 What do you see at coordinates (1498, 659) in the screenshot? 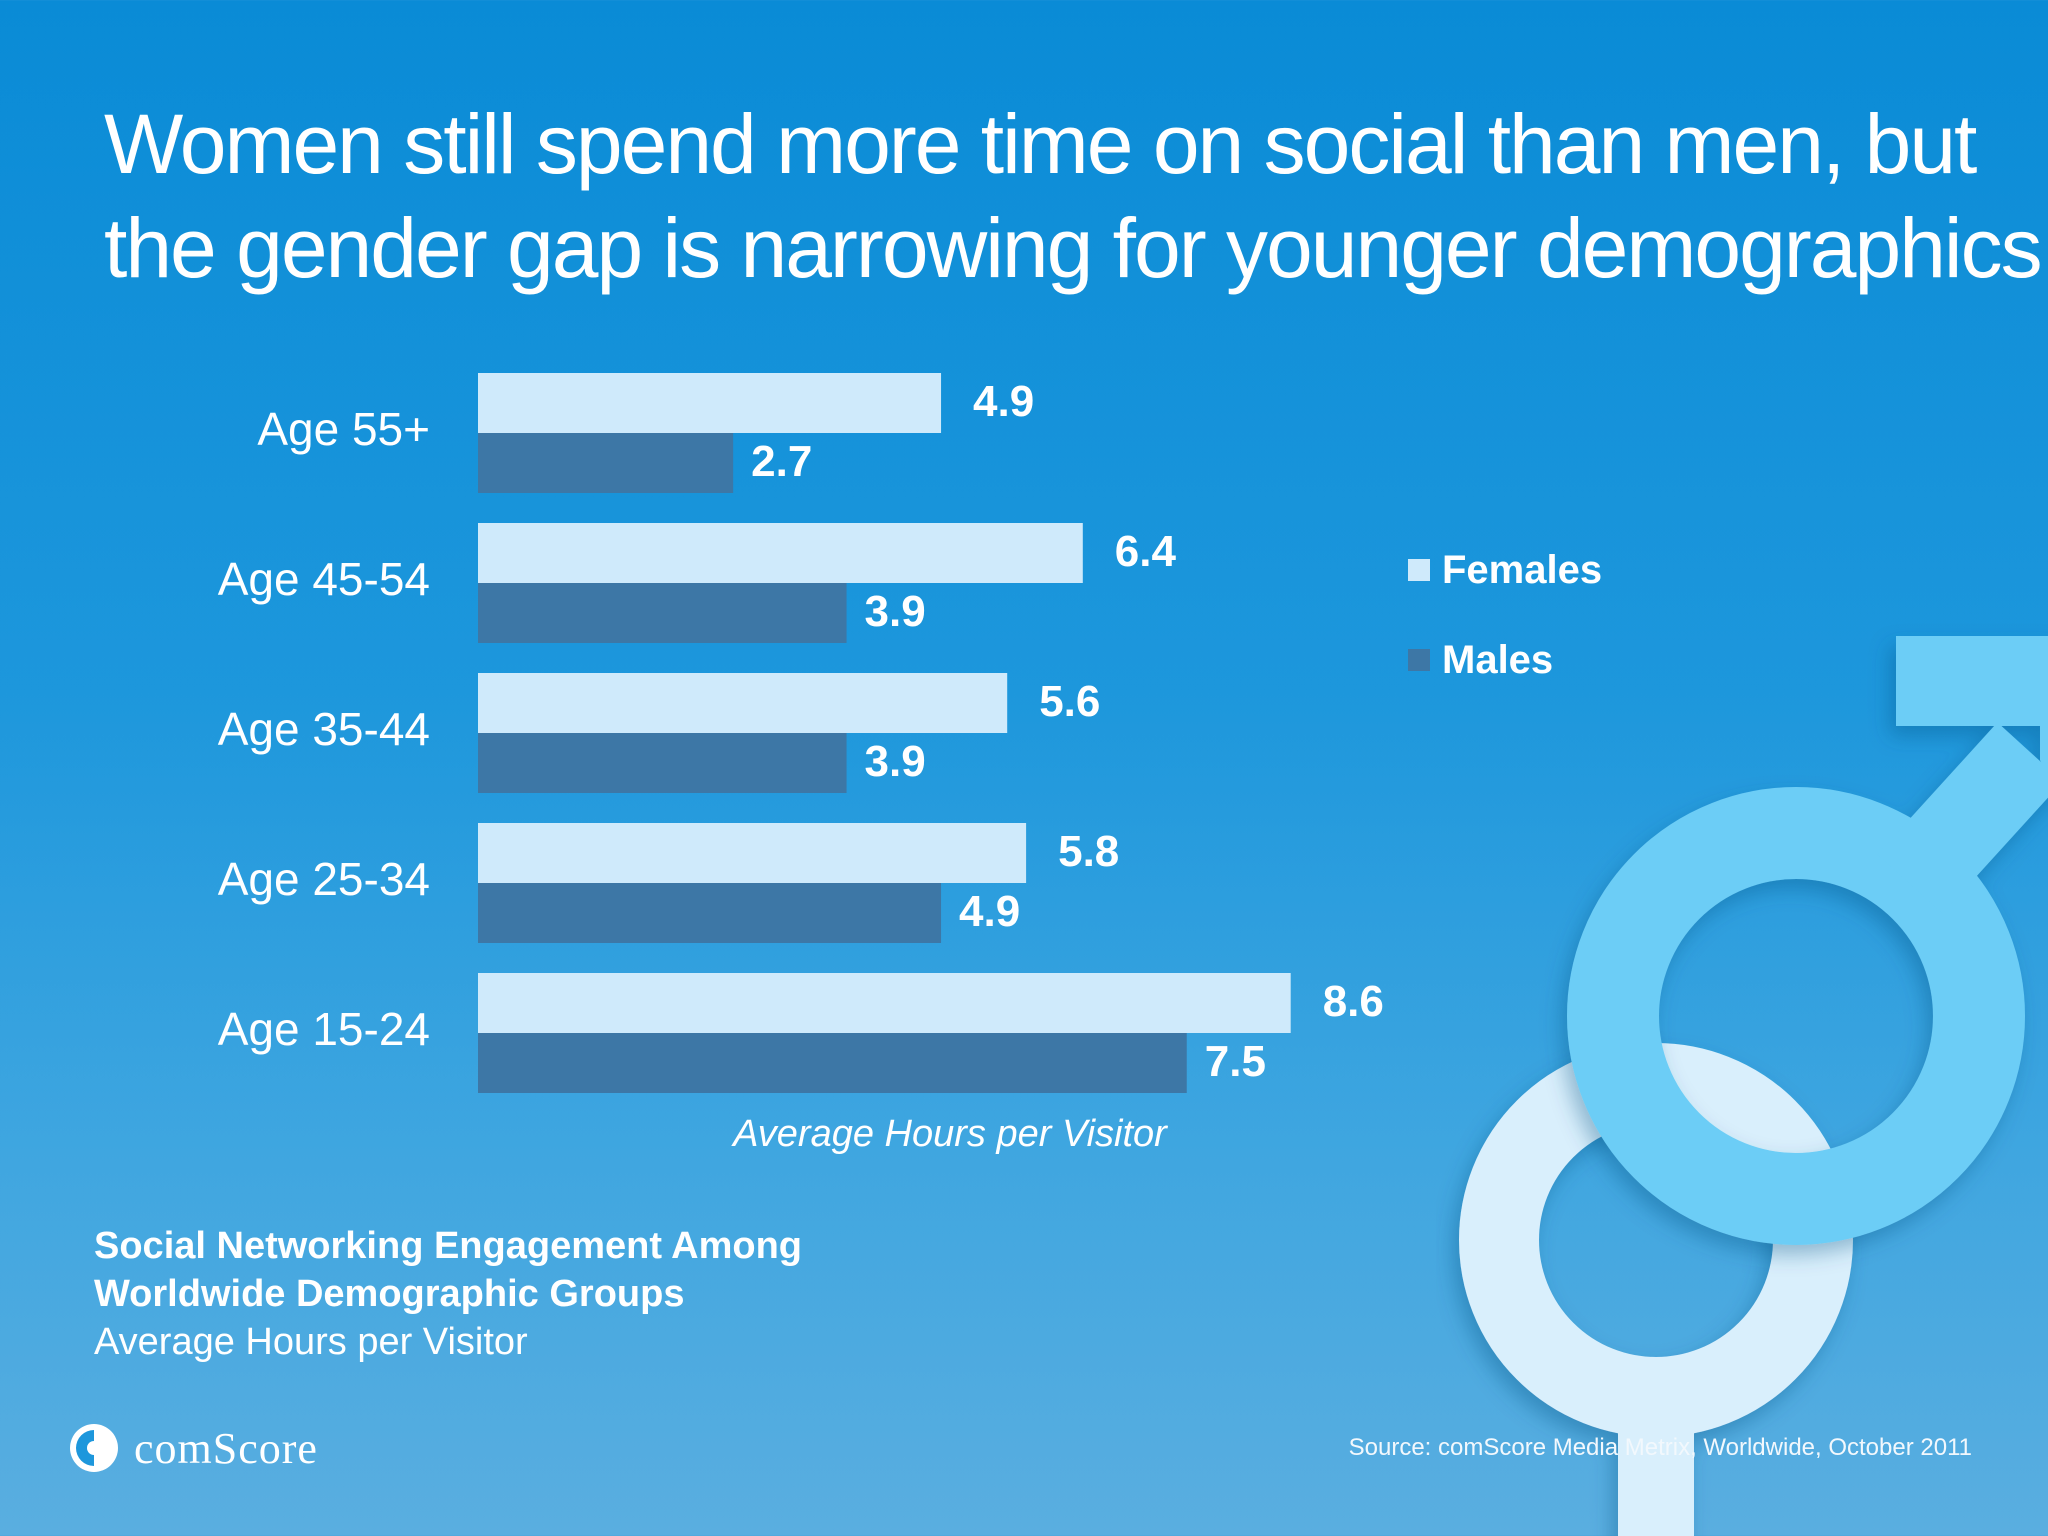
I see `legend-label-males: Males` at bounding box center [1498, 659].